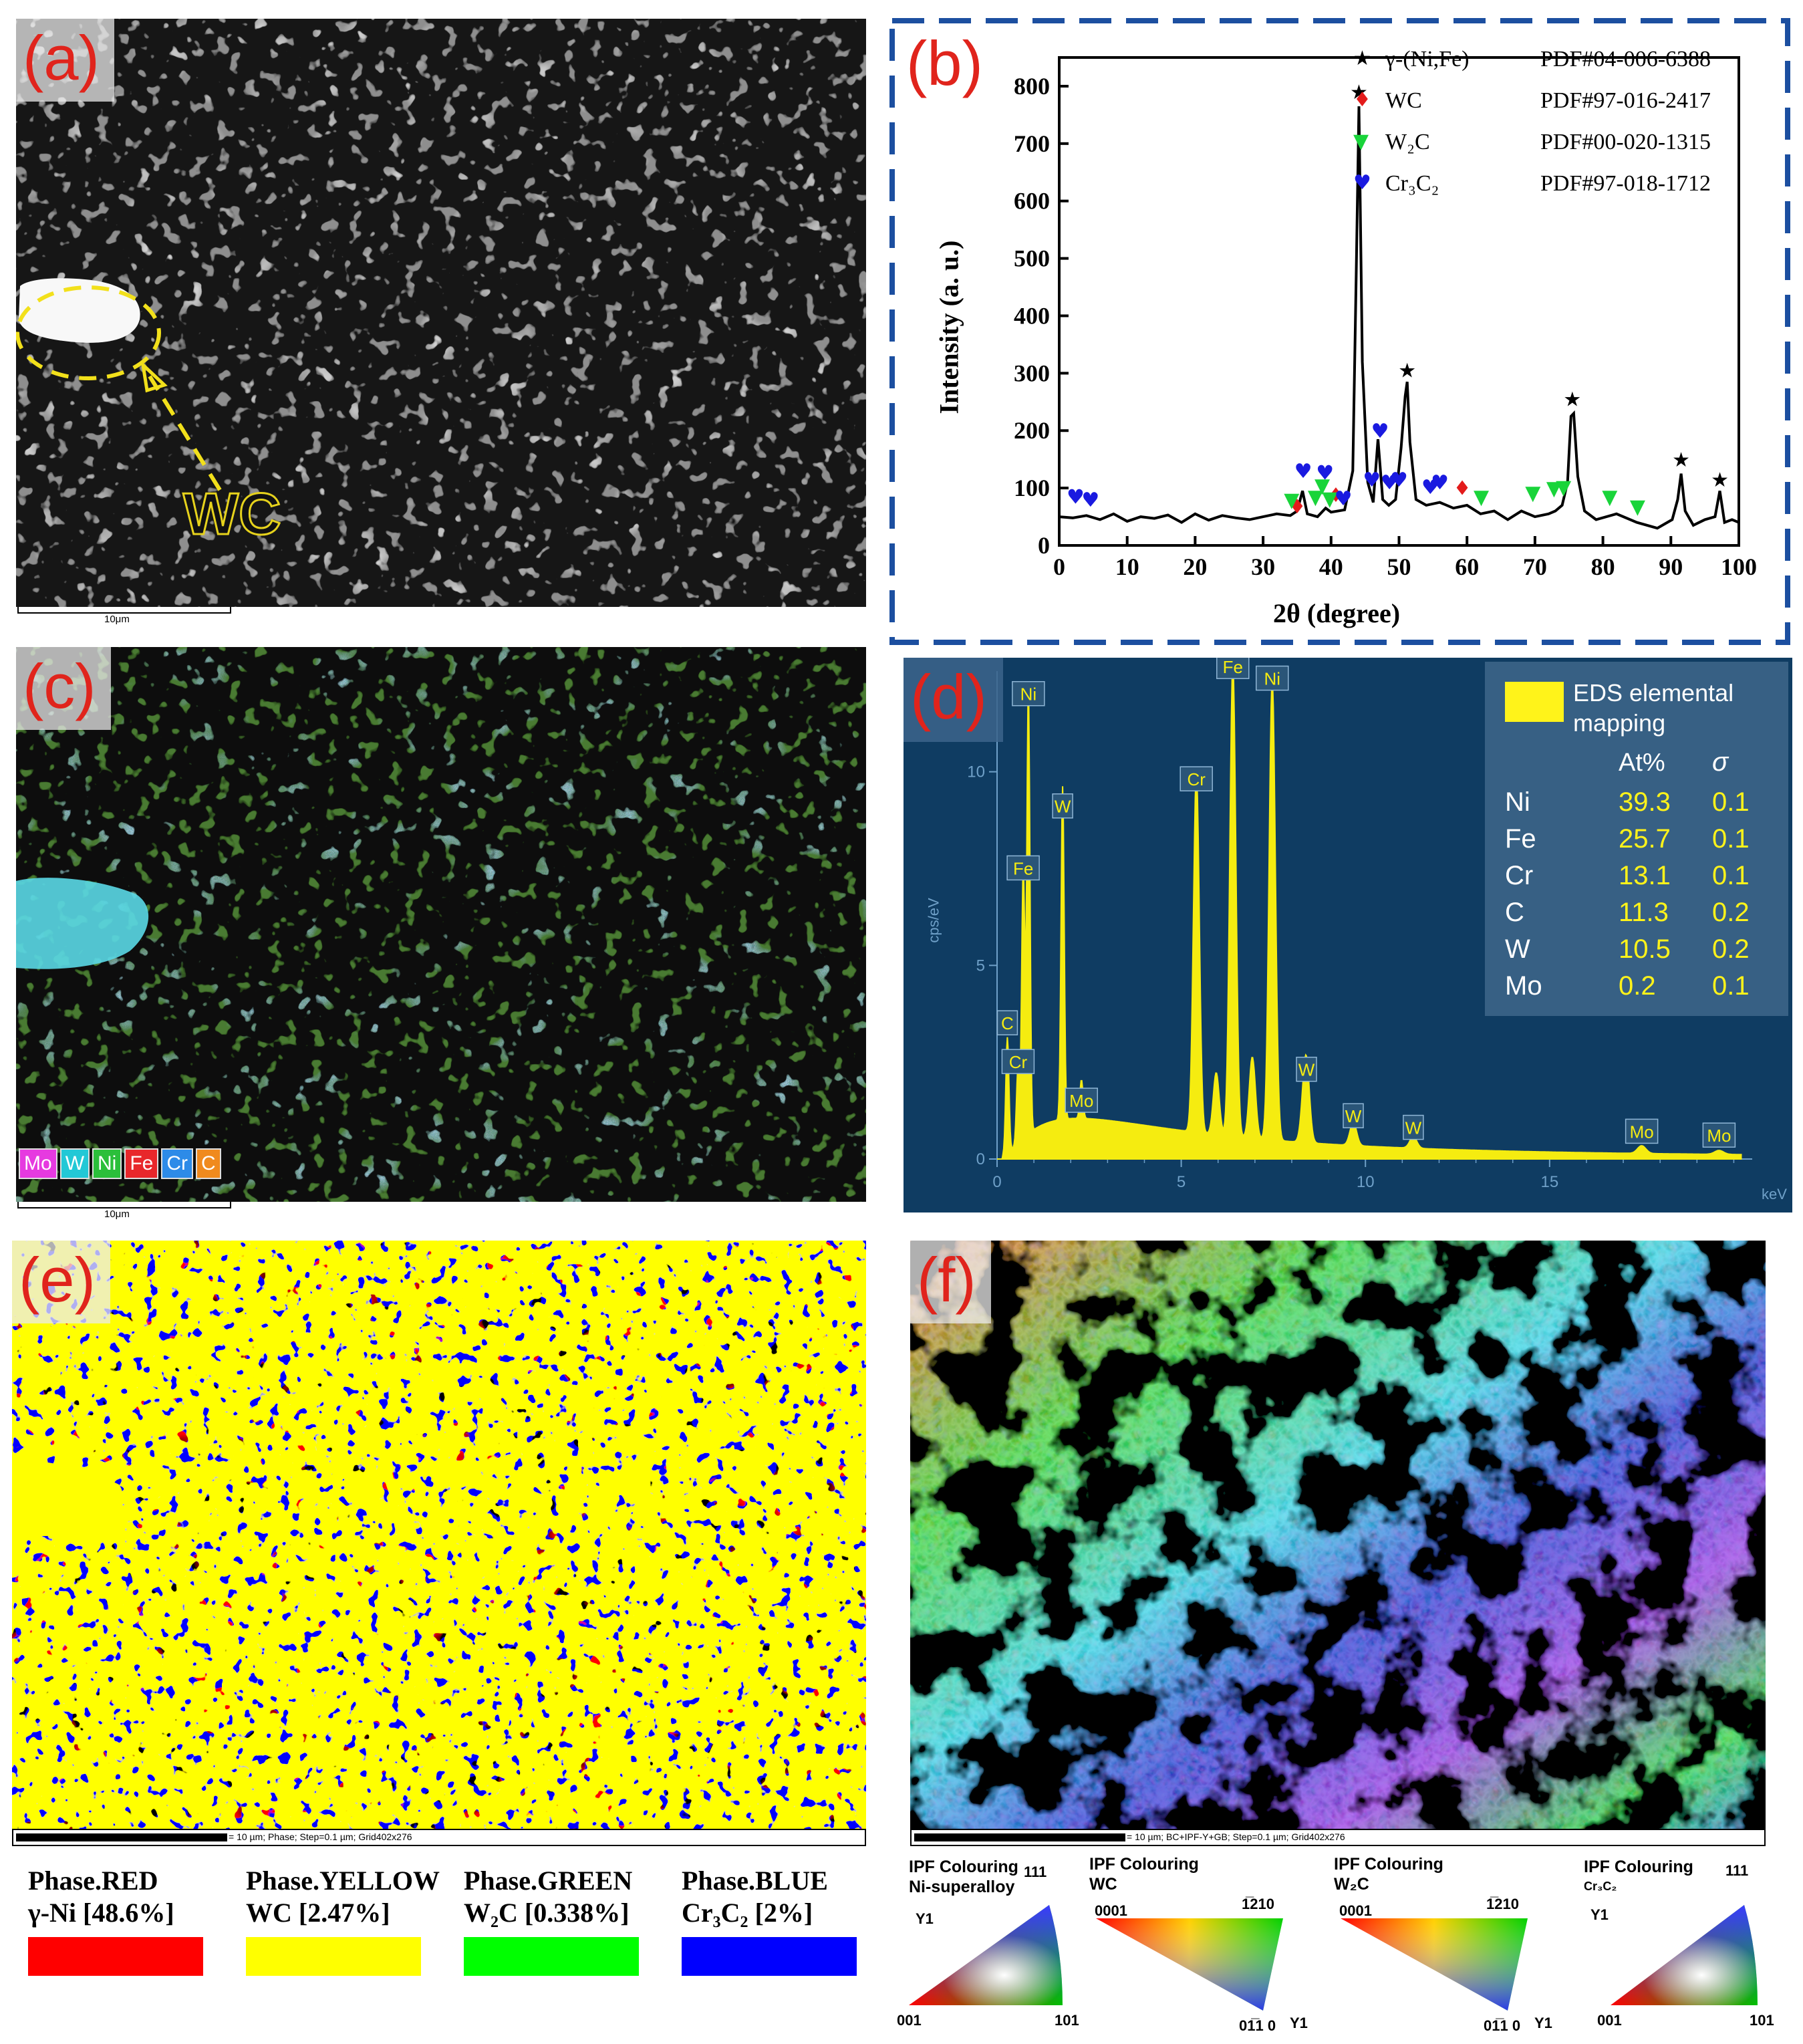 The height and width of the screenshot is (2044, 1803). What do you see at coordinates (1518, 949) in the screenshot?
I see `eds-table-el: W` at bounding box center [1518, 949].